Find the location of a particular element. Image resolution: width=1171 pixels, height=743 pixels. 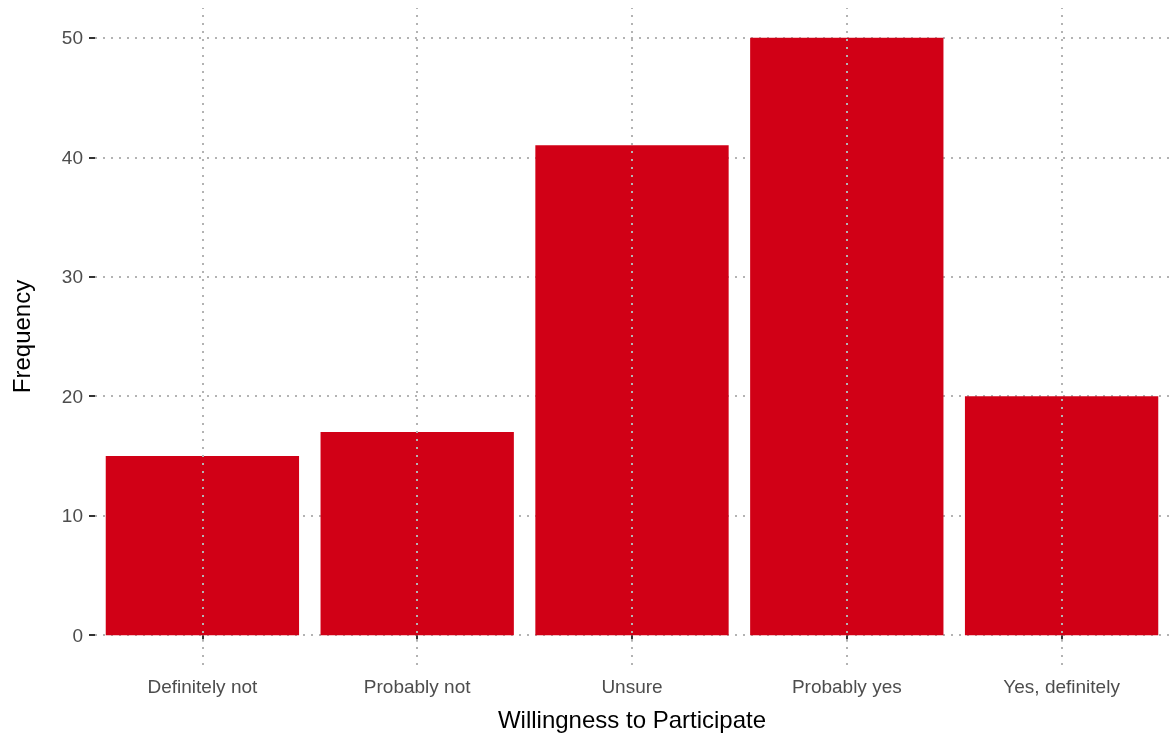

y-axis-title: Frequency is located at coordinates (21, 336).